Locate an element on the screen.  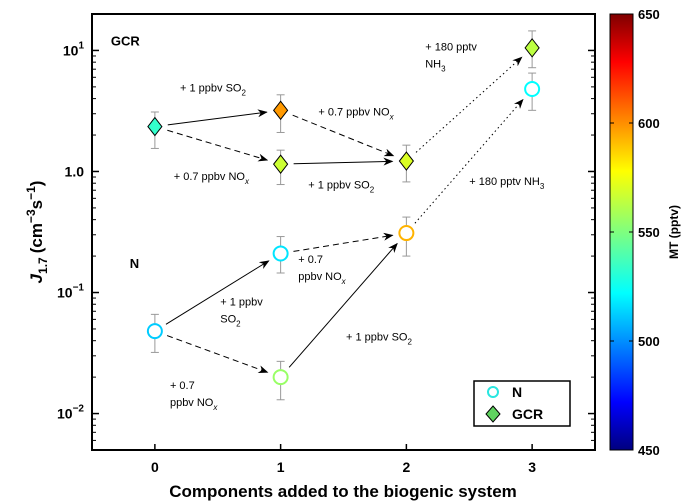
y-tick-label: 1.0 is located at coordinates (75, 171).